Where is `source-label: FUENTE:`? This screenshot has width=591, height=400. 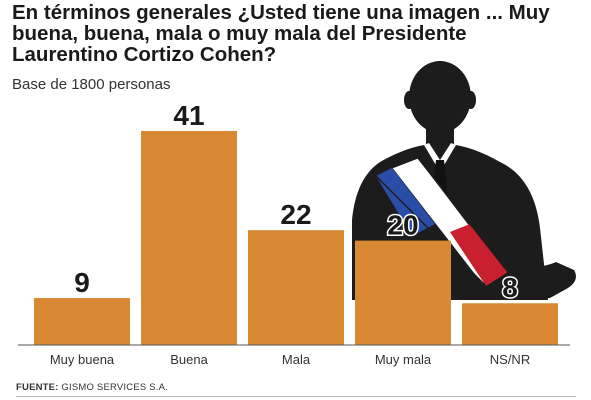 source-label: FUENTE: is located at coordinates (37, 387).